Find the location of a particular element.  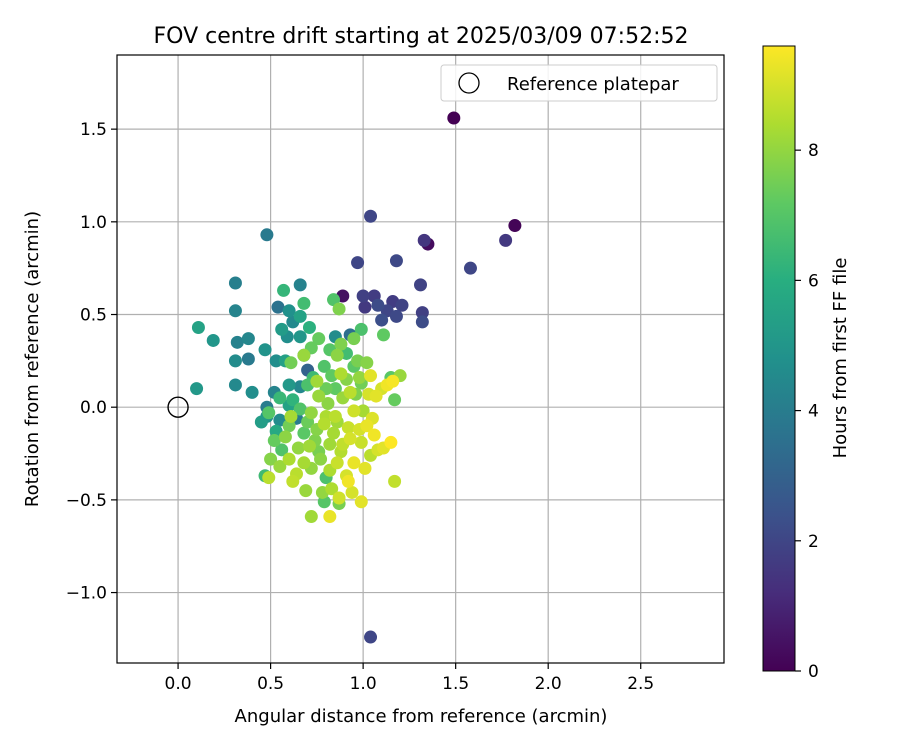

x-tick-label: 1.5 is located at coordinates (455, 684).